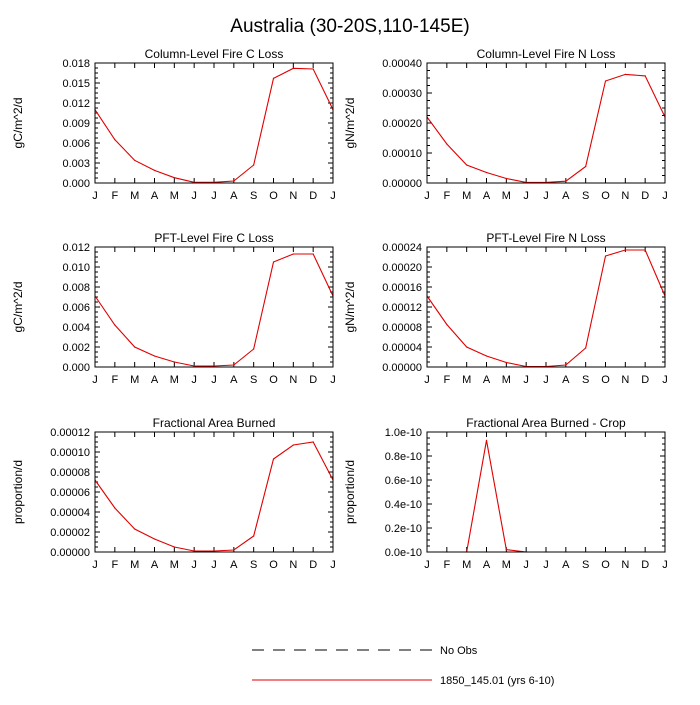  I want to click on panel-title: PFT-Level Fire C Loss, so click(213, 238).